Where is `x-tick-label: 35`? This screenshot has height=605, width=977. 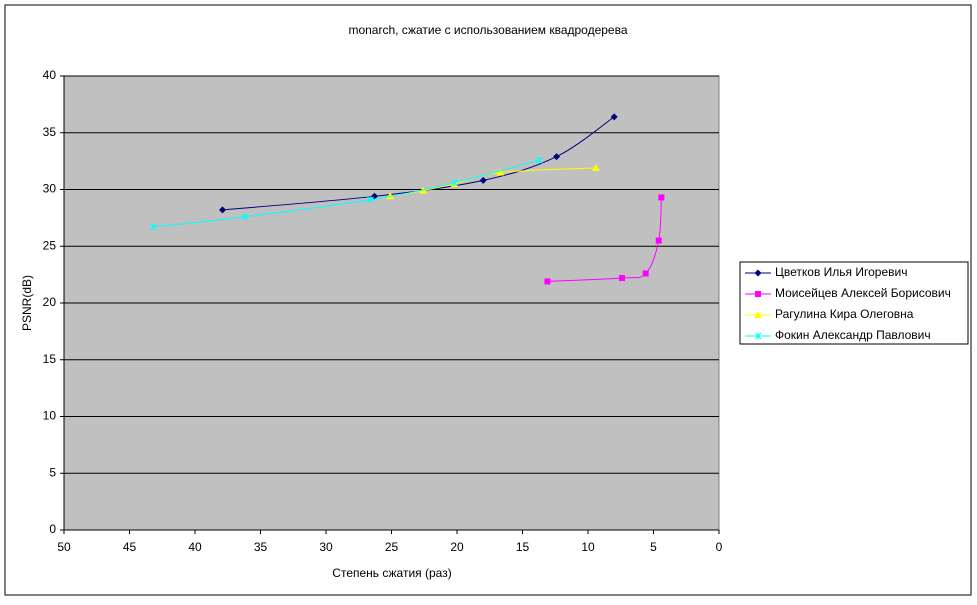
x-tick-label: 35 is located at coordinates (261, 547).